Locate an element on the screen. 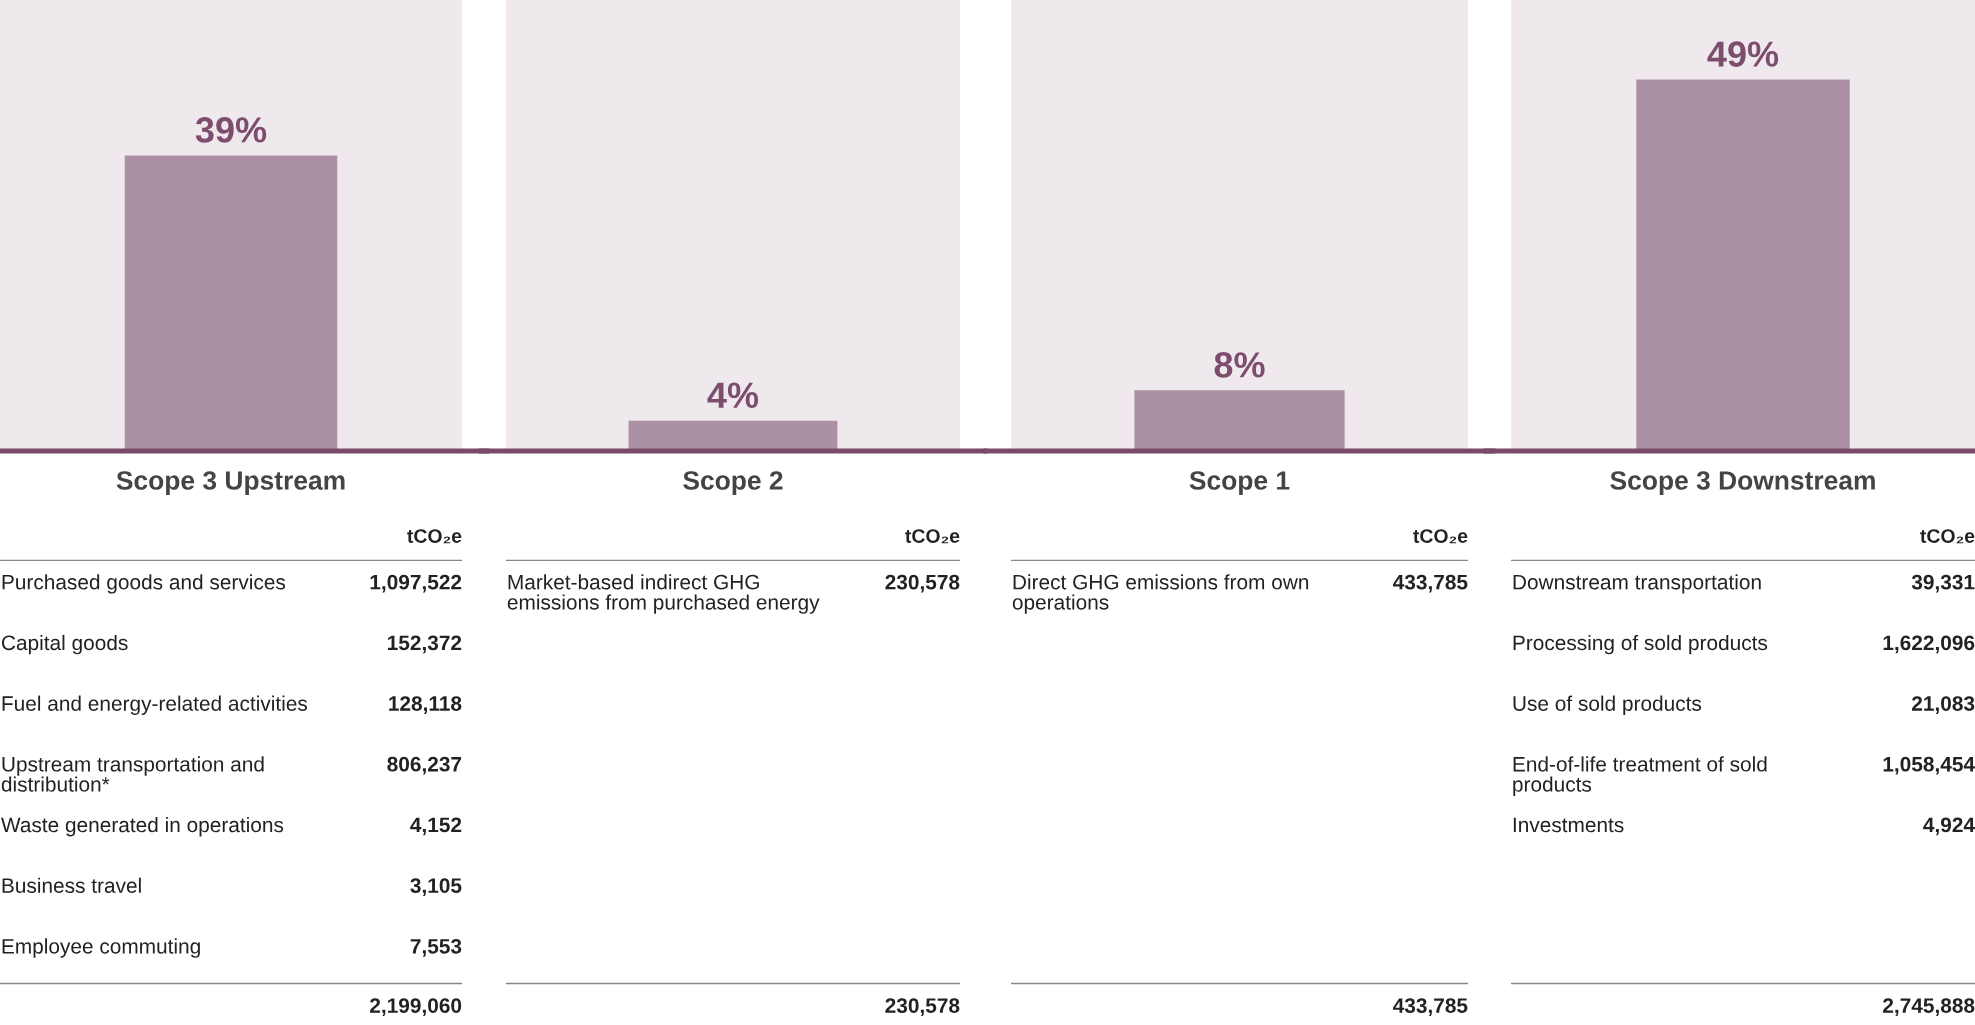  category-label: Waste generated in operations is located at coordinates (142, 826).